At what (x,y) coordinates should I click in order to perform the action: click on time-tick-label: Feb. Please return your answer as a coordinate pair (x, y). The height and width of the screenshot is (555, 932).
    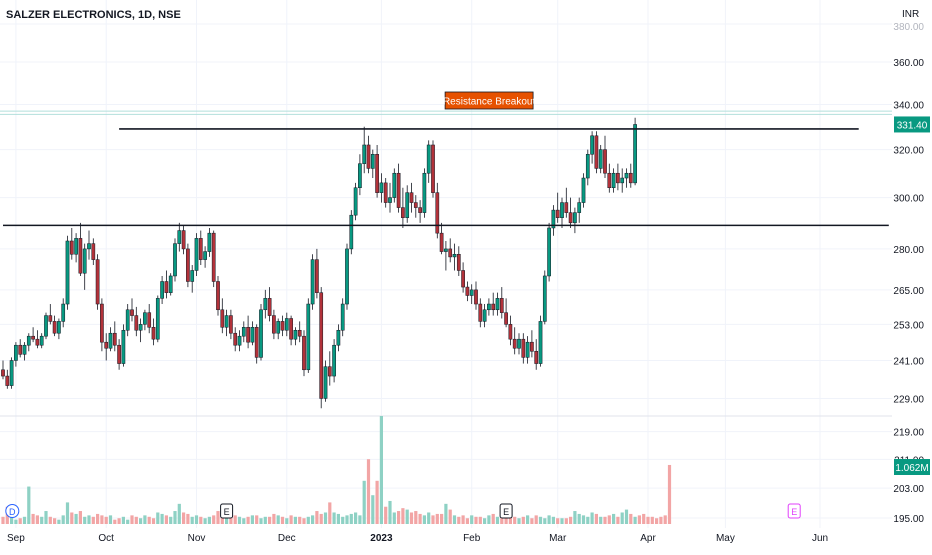
    Looking at the image, I should click on (472, 538).